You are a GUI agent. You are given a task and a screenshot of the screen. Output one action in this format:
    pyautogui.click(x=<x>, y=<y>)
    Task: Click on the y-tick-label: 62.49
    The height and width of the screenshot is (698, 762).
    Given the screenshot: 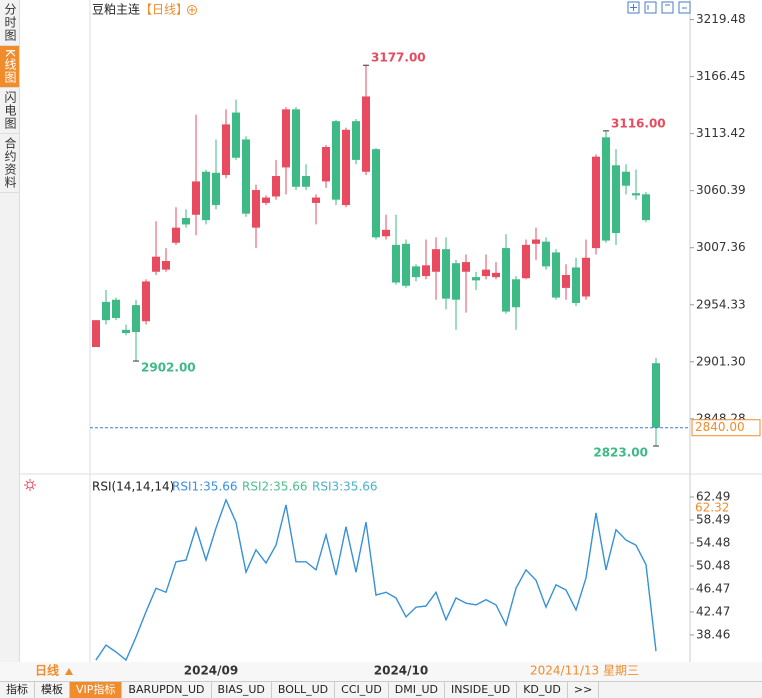 What is the action you would take?
    pyautogui.click(x=713, y=497)
    